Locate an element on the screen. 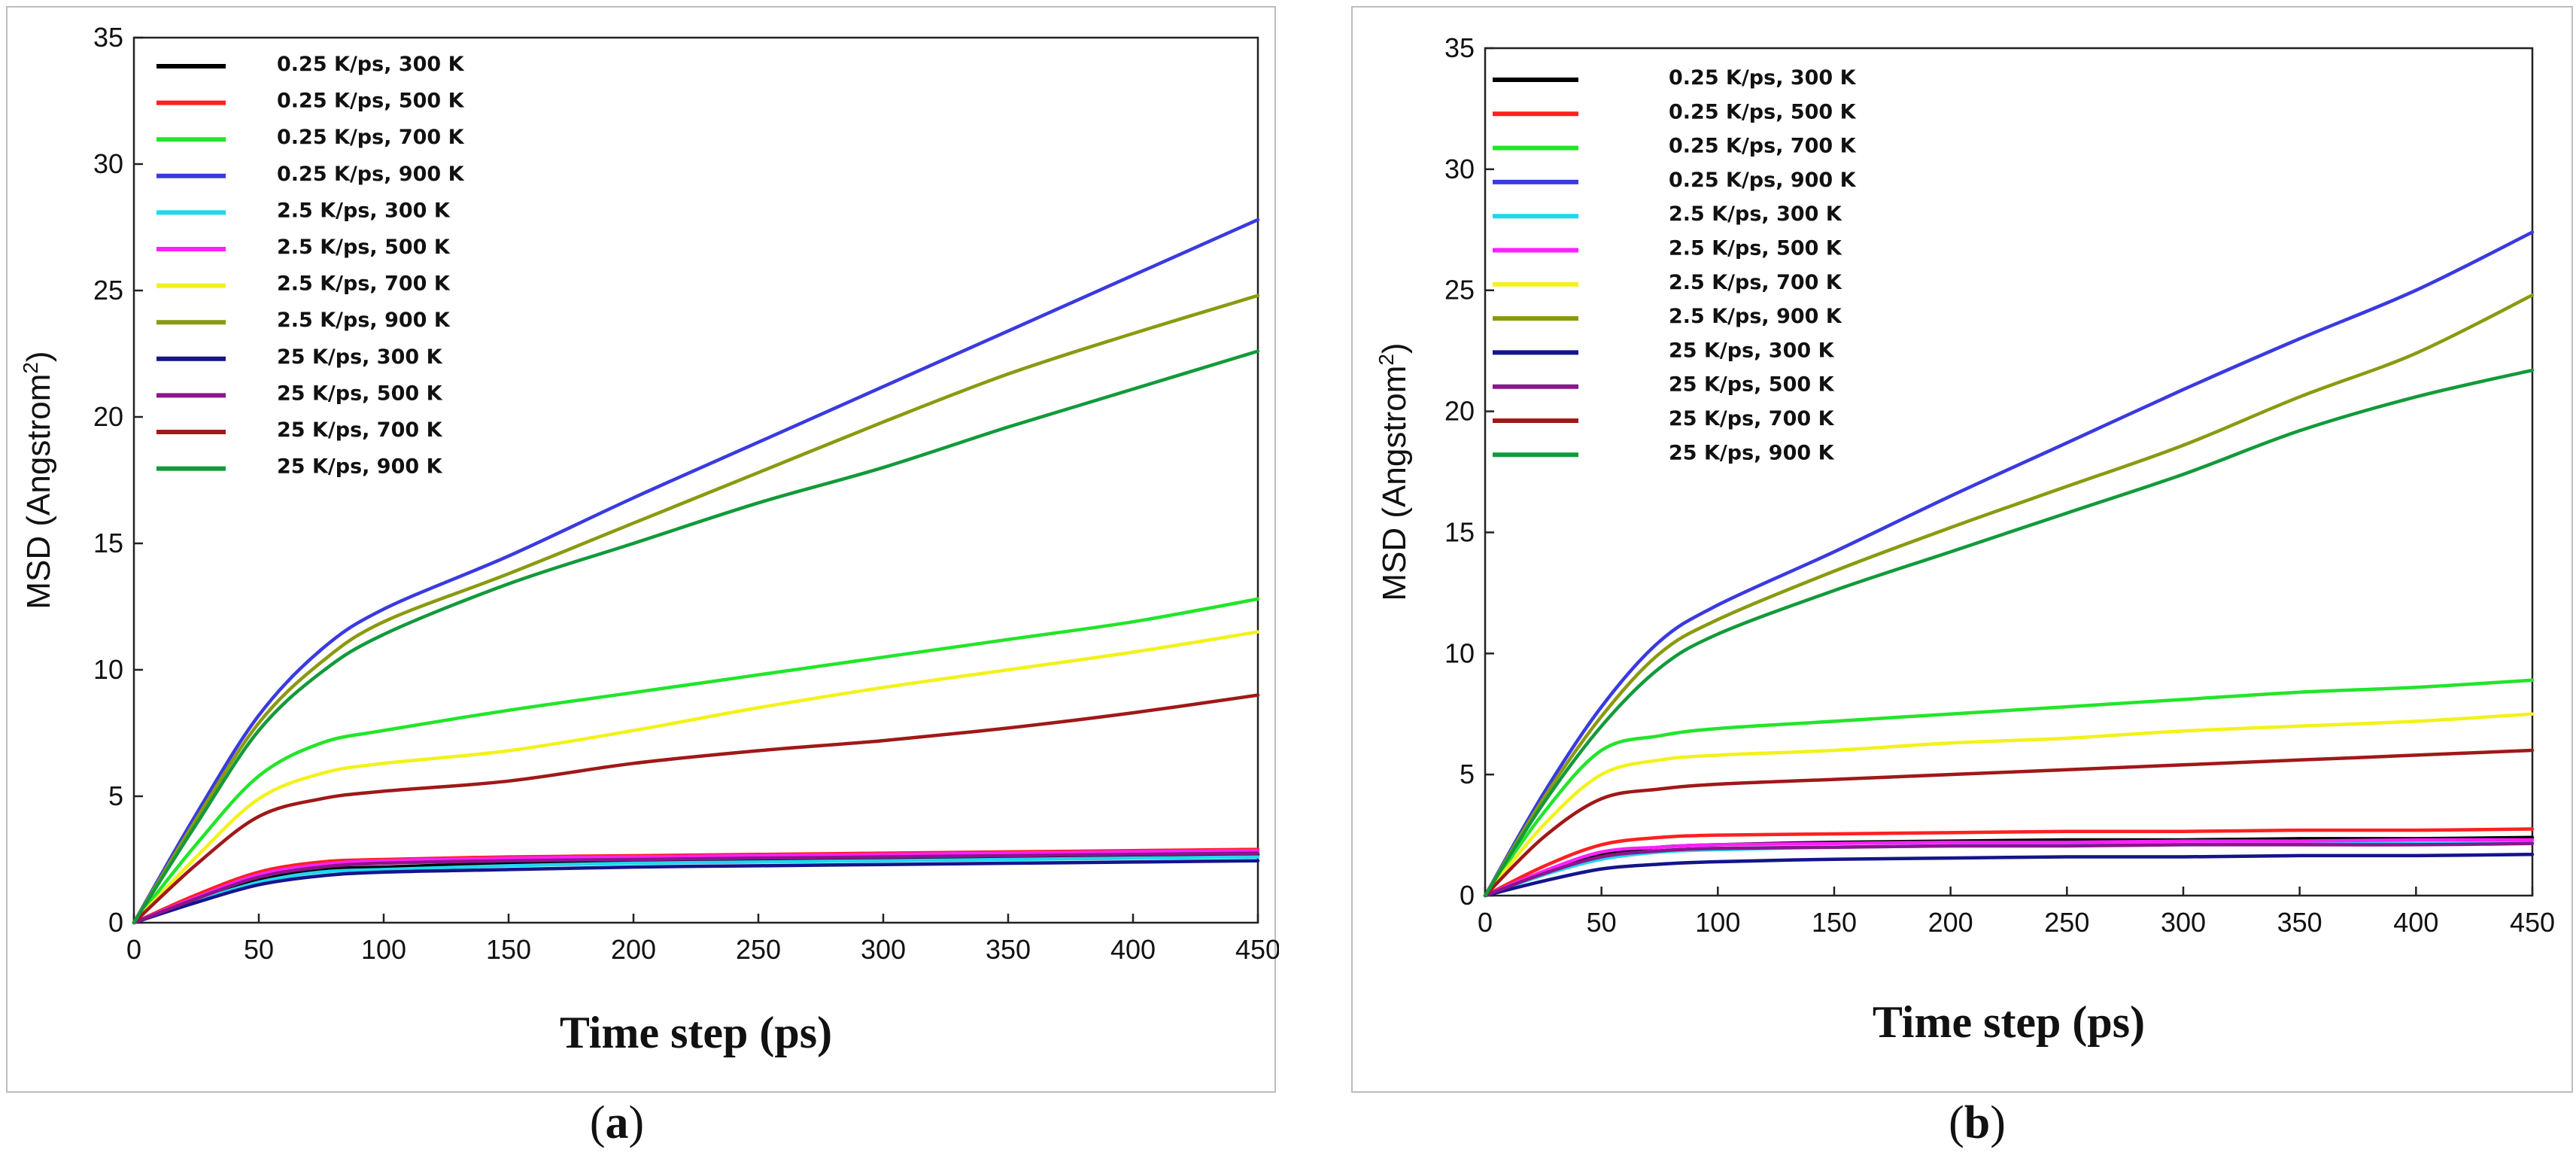 This screenshot has height=1159, width=2576. panel-caption-b: (b) is located at coordinates (1978, 1122).